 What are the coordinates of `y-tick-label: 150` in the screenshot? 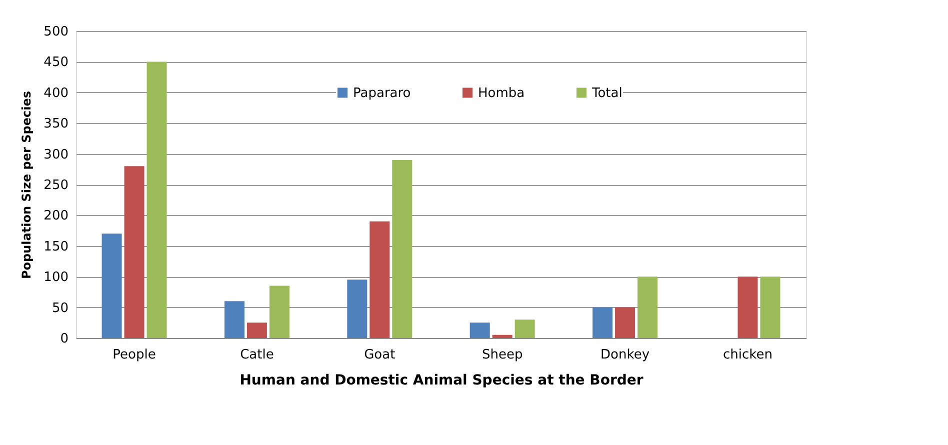 It's located at (56, 246).